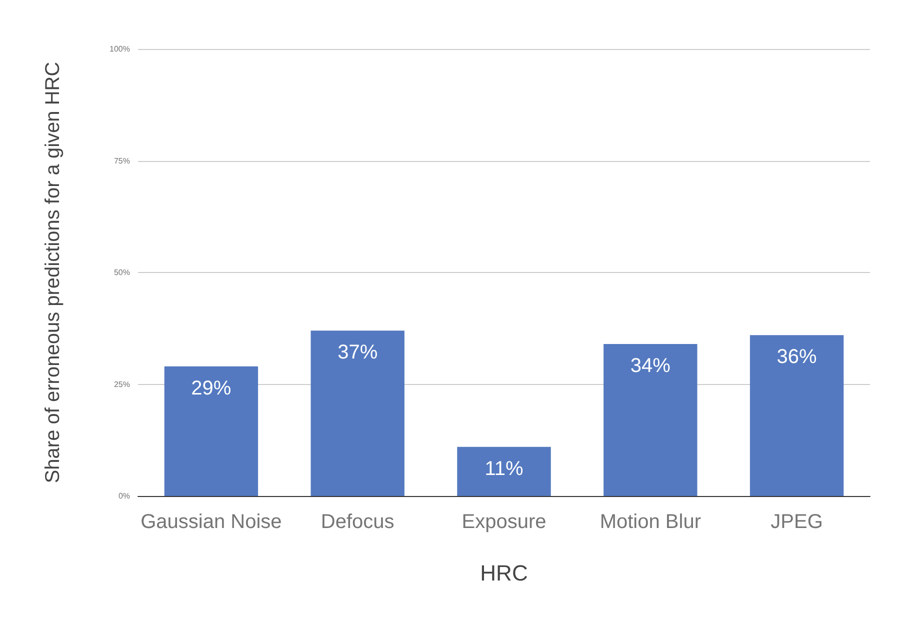 The image size is (908, 640). Describe the element at coordinates (120, 49) in the screenshot. I see `y-tick-label: 100%` at that location.